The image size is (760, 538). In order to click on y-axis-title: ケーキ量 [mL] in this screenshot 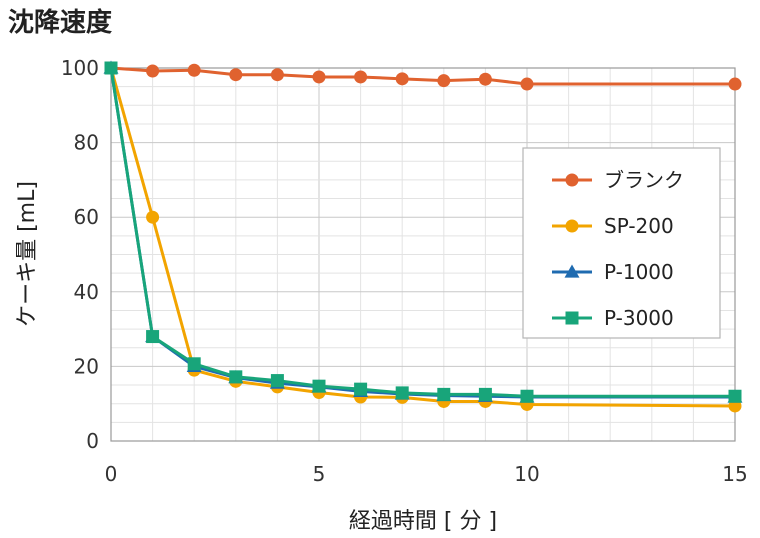, I will do `click(27, 254)`.